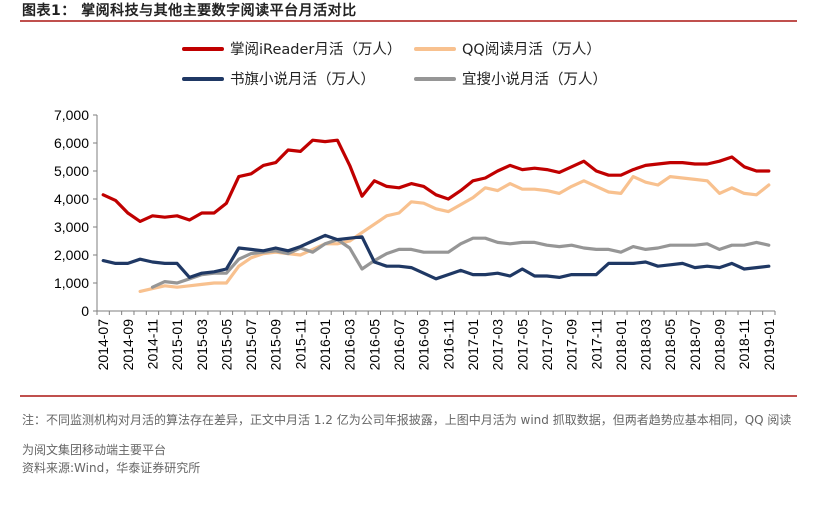 This screenshot has height=507, width=817. What do you see at coordinates (408, 21) in the screenshot?
I see `top-divider` at bounding box center [408, 21].